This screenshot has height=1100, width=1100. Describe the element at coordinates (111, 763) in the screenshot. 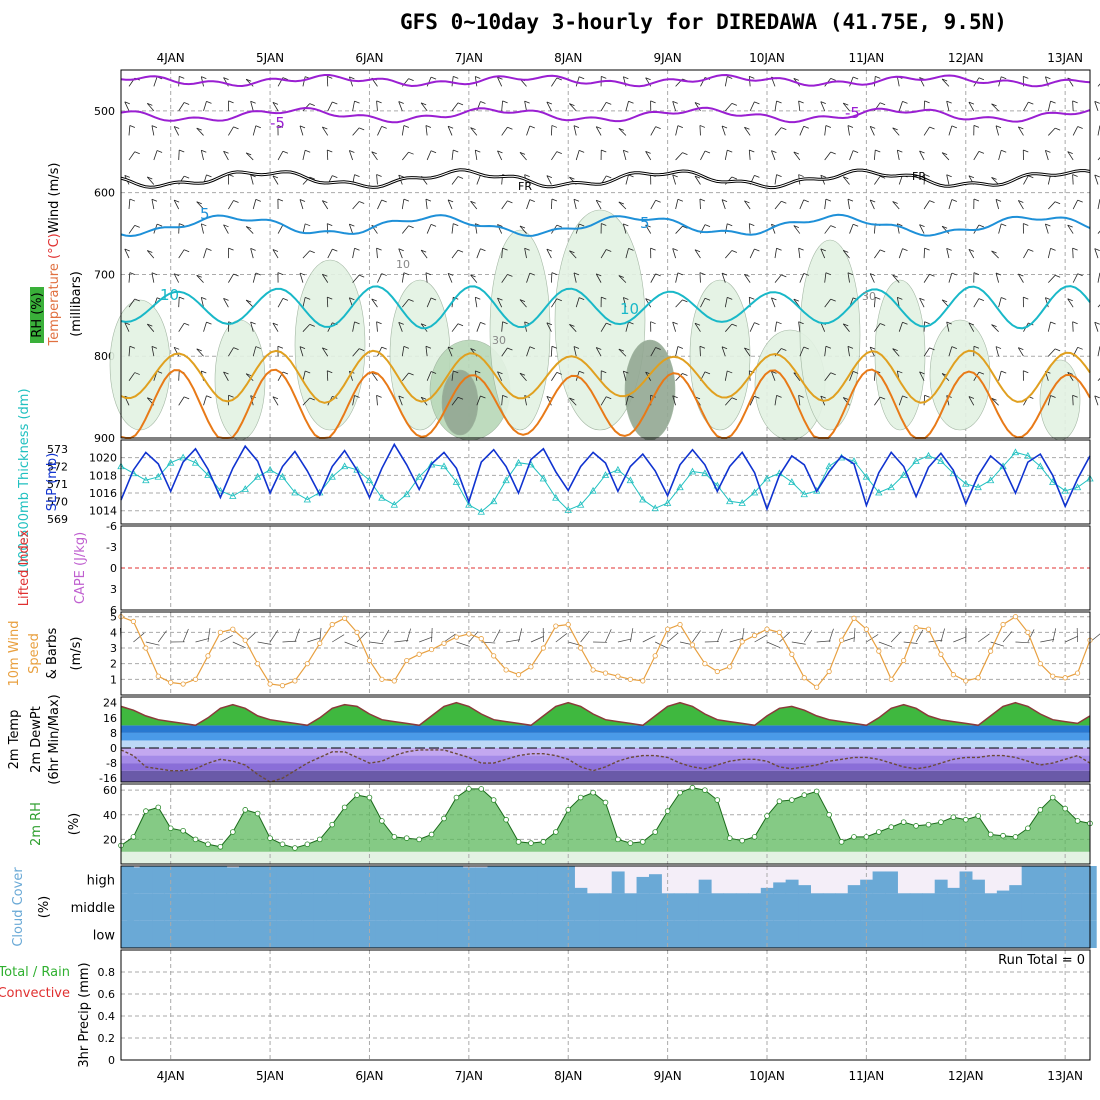

I see `temp-tick-label: -8` at that location.